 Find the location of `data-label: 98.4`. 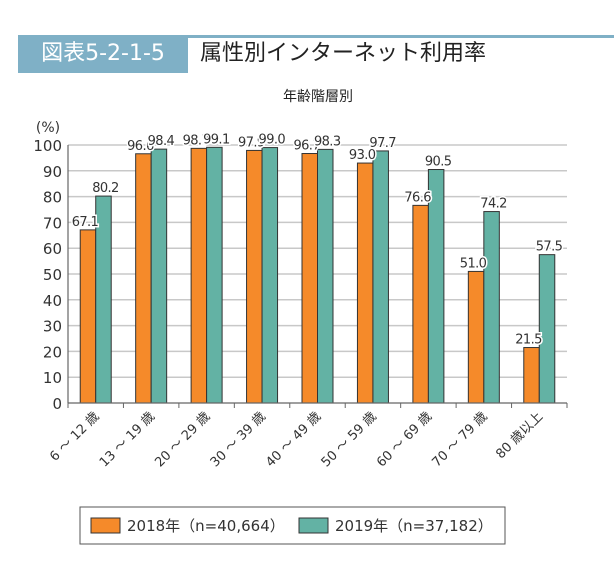

data-label: 98.4 is located at coordinates (161, 141).